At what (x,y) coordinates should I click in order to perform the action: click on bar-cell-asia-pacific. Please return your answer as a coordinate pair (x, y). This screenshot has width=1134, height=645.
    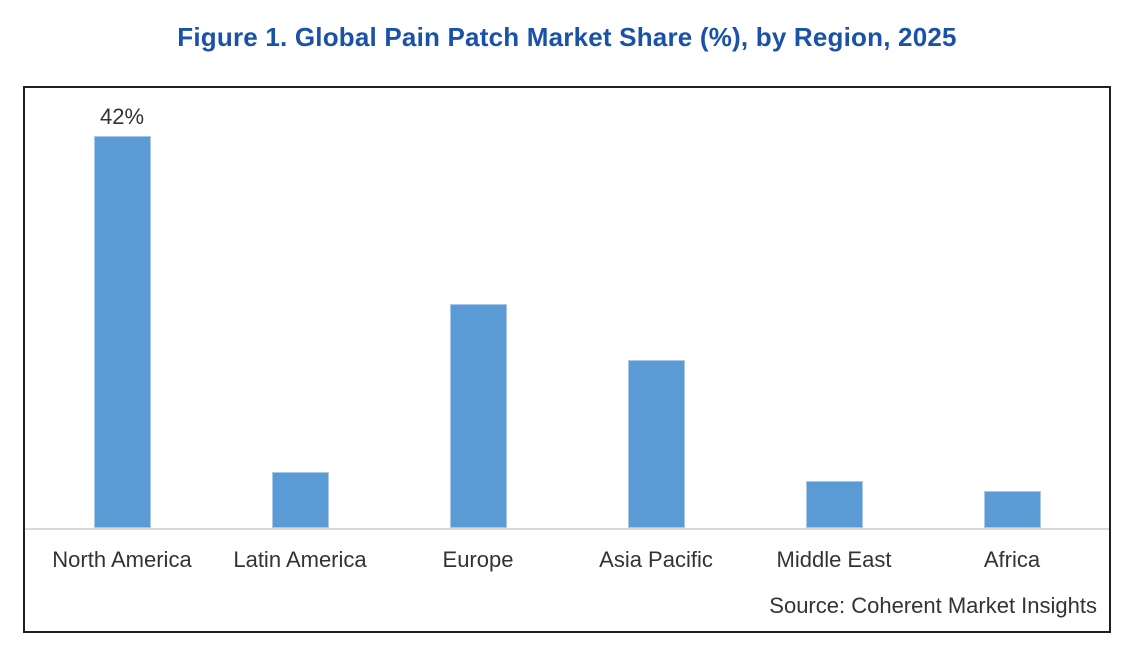
    Looking at the image, I should click on (656, 318).